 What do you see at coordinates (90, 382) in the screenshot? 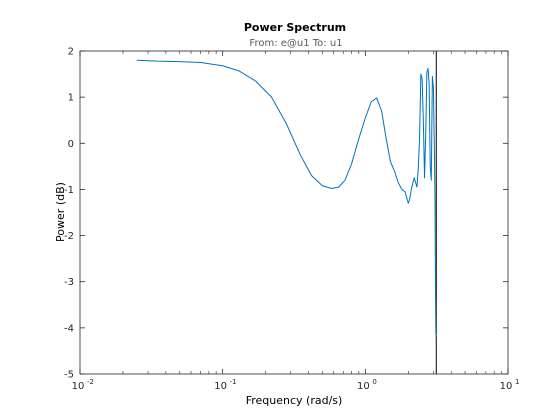
I see `x-tick-label-exponent: -2` at bounding box center [90, 382].